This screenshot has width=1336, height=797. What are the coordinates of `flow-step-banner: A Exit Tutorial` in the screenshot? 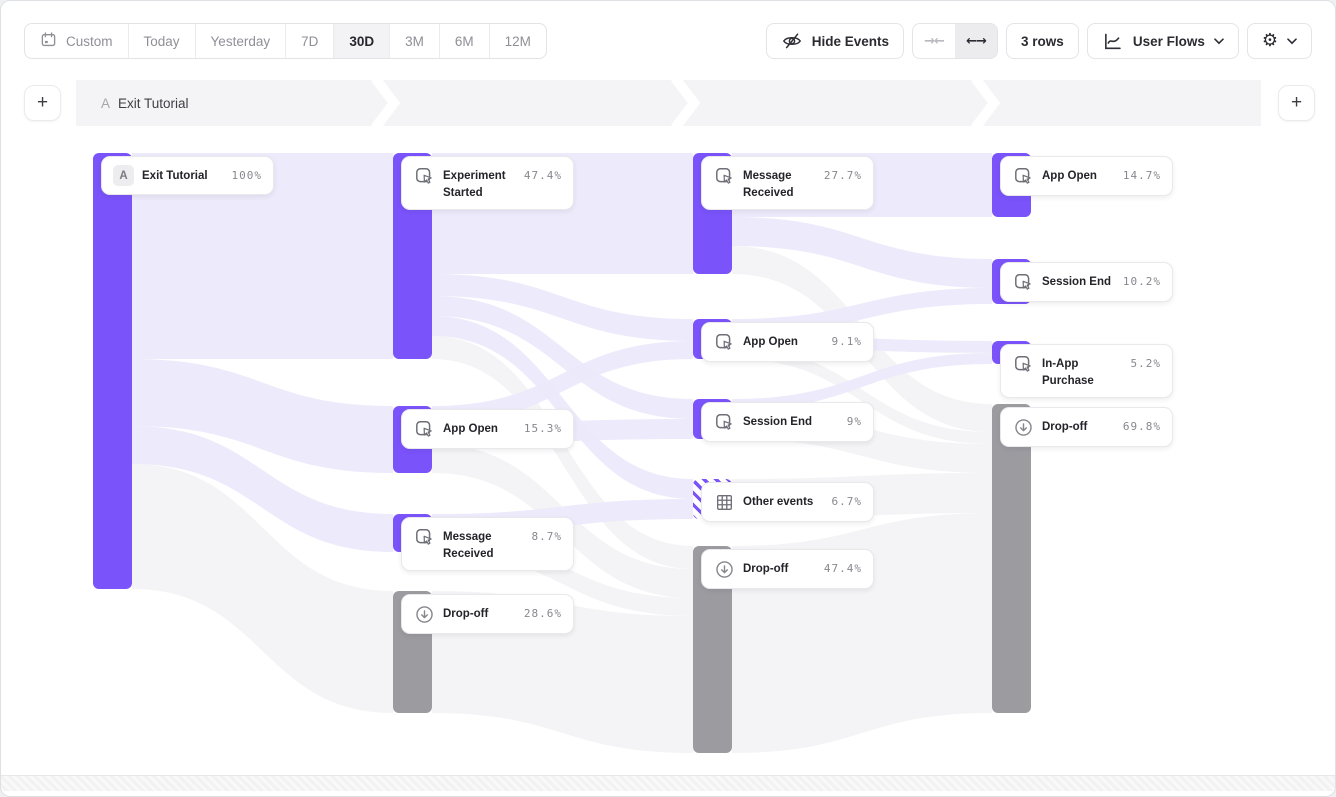 It's located at (668, 103).